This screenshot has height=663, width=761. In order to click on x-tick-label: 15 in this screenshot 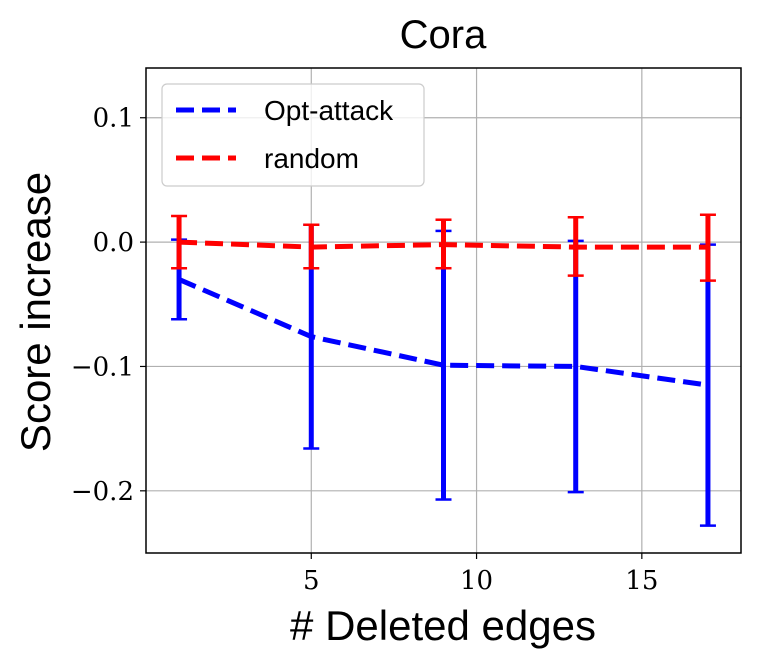, I will do `click(641, 581)`.